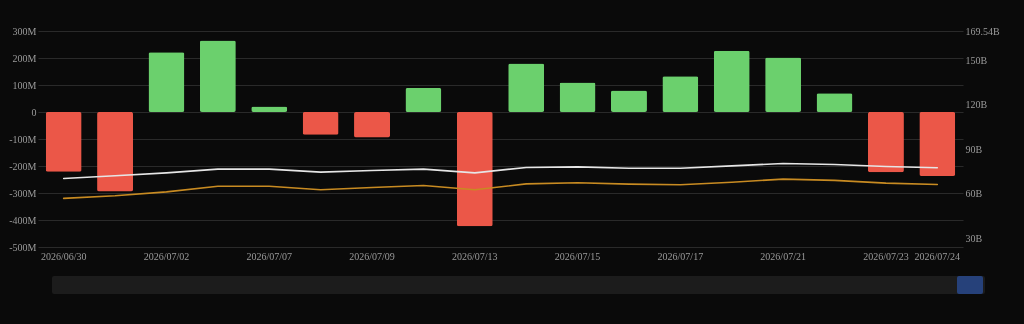 This screenshot has height=324, width=1024. What do you see at coordinates (976, 105) in the screenshot?
I see `y2-tick-label: 120B` at bounding box center [976, 105].